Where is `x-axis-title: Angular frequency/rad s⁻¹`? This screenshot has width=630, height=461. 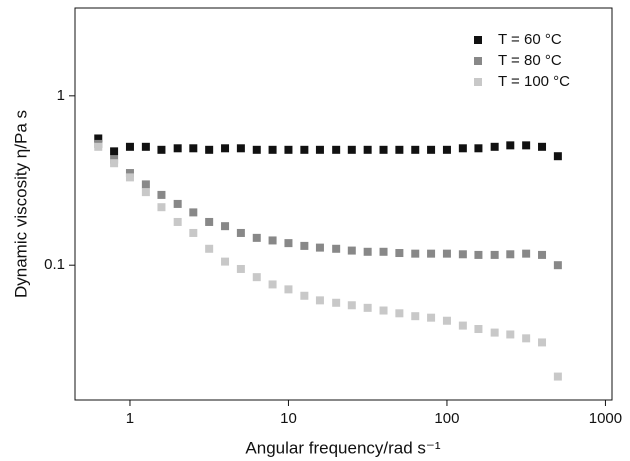
x-axis-title: Angular frequency/rad s⁻¹ is located at coordinates (342, 447).